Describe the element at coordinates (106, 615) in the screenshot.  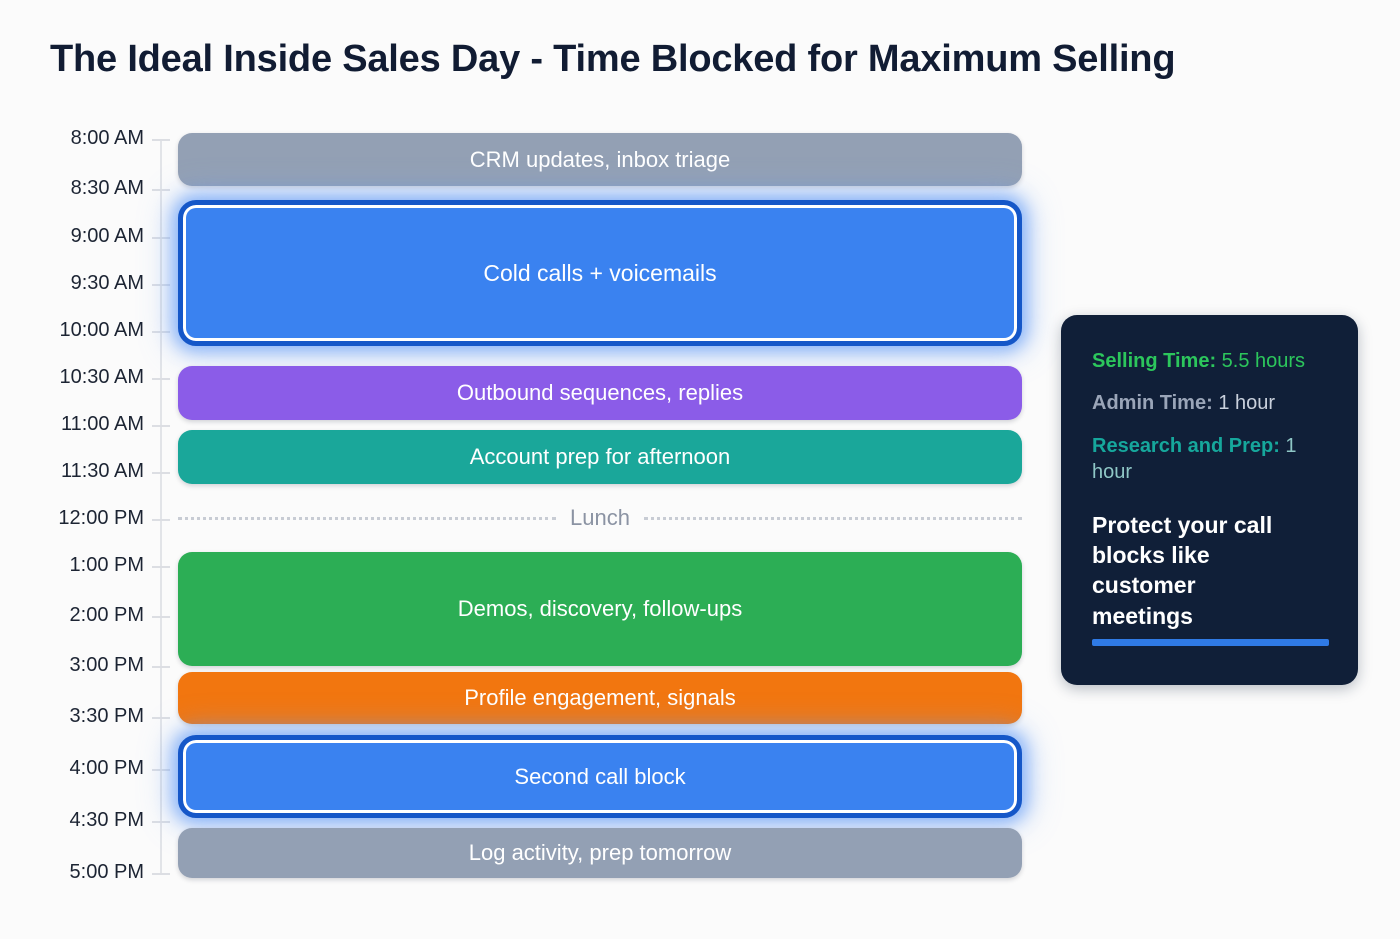
I see `time-axis-tick-label: 2:00 PM` at that location.